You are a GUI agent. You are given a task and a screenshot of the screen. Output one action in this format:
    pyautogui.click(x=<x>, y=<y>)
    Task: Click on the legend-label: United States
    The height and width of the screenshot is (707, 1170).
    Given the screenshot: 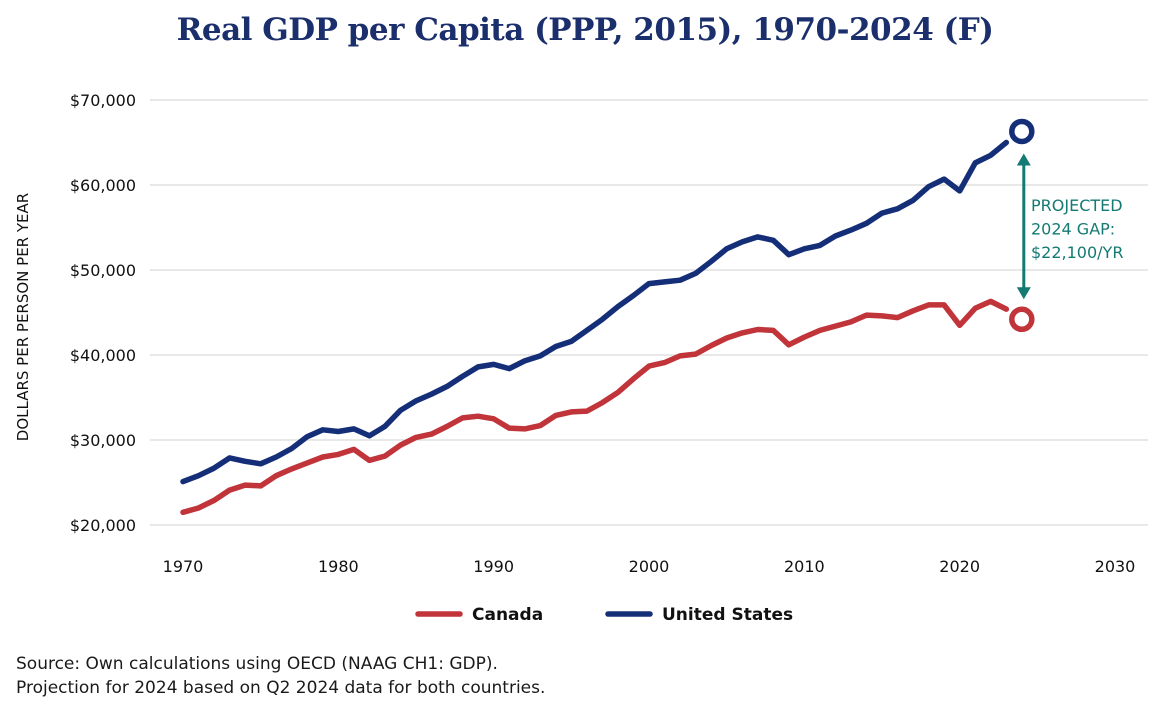 What is the action you would take?
    pyautogui.click(x=727, y=615)
    